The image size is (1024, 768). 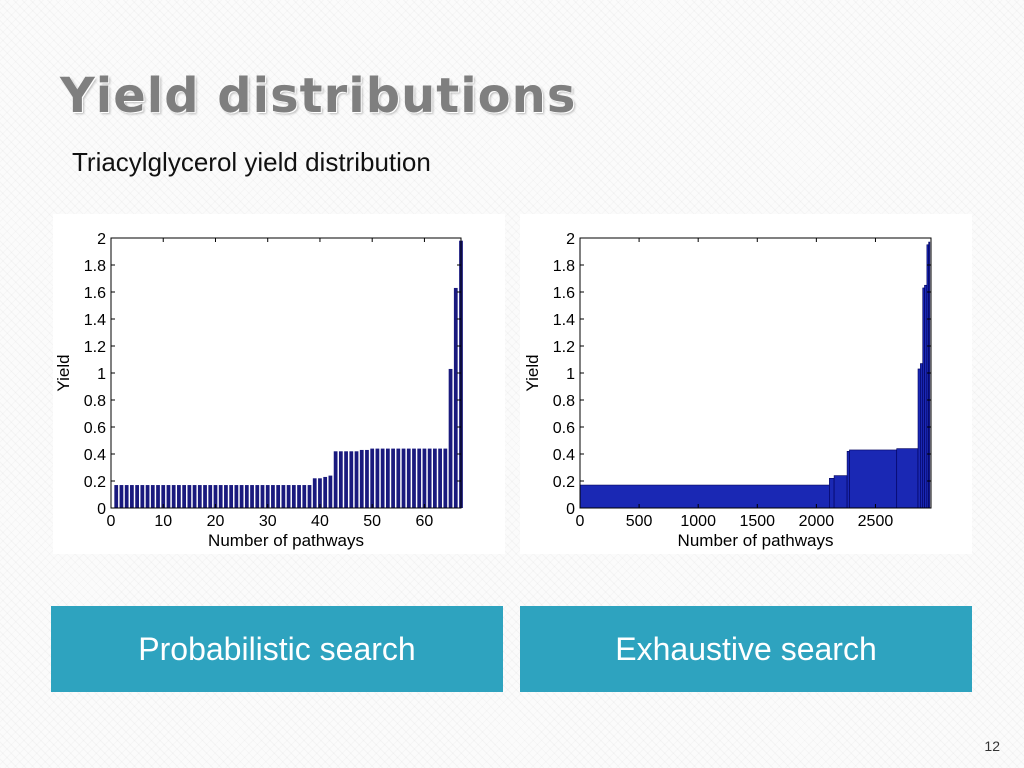 What do you see at coordinates (876, 521) in the screenshot?
I see `x-tick-label: 2500` at bounding box center [876, 521].